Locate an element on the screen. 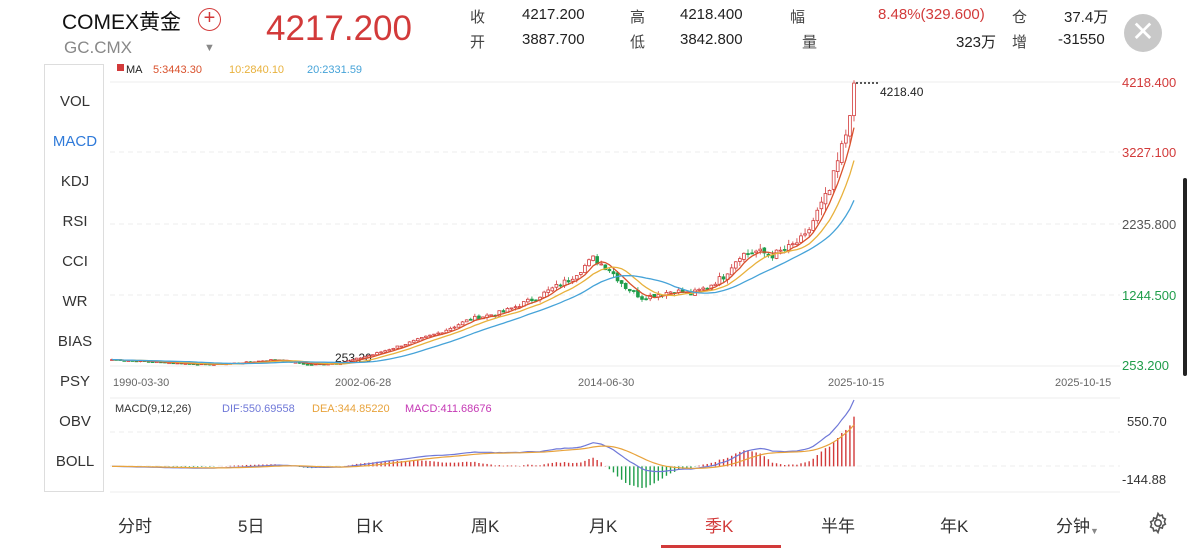  quote-label-volume: 量 is located at coordinates (810, 42).